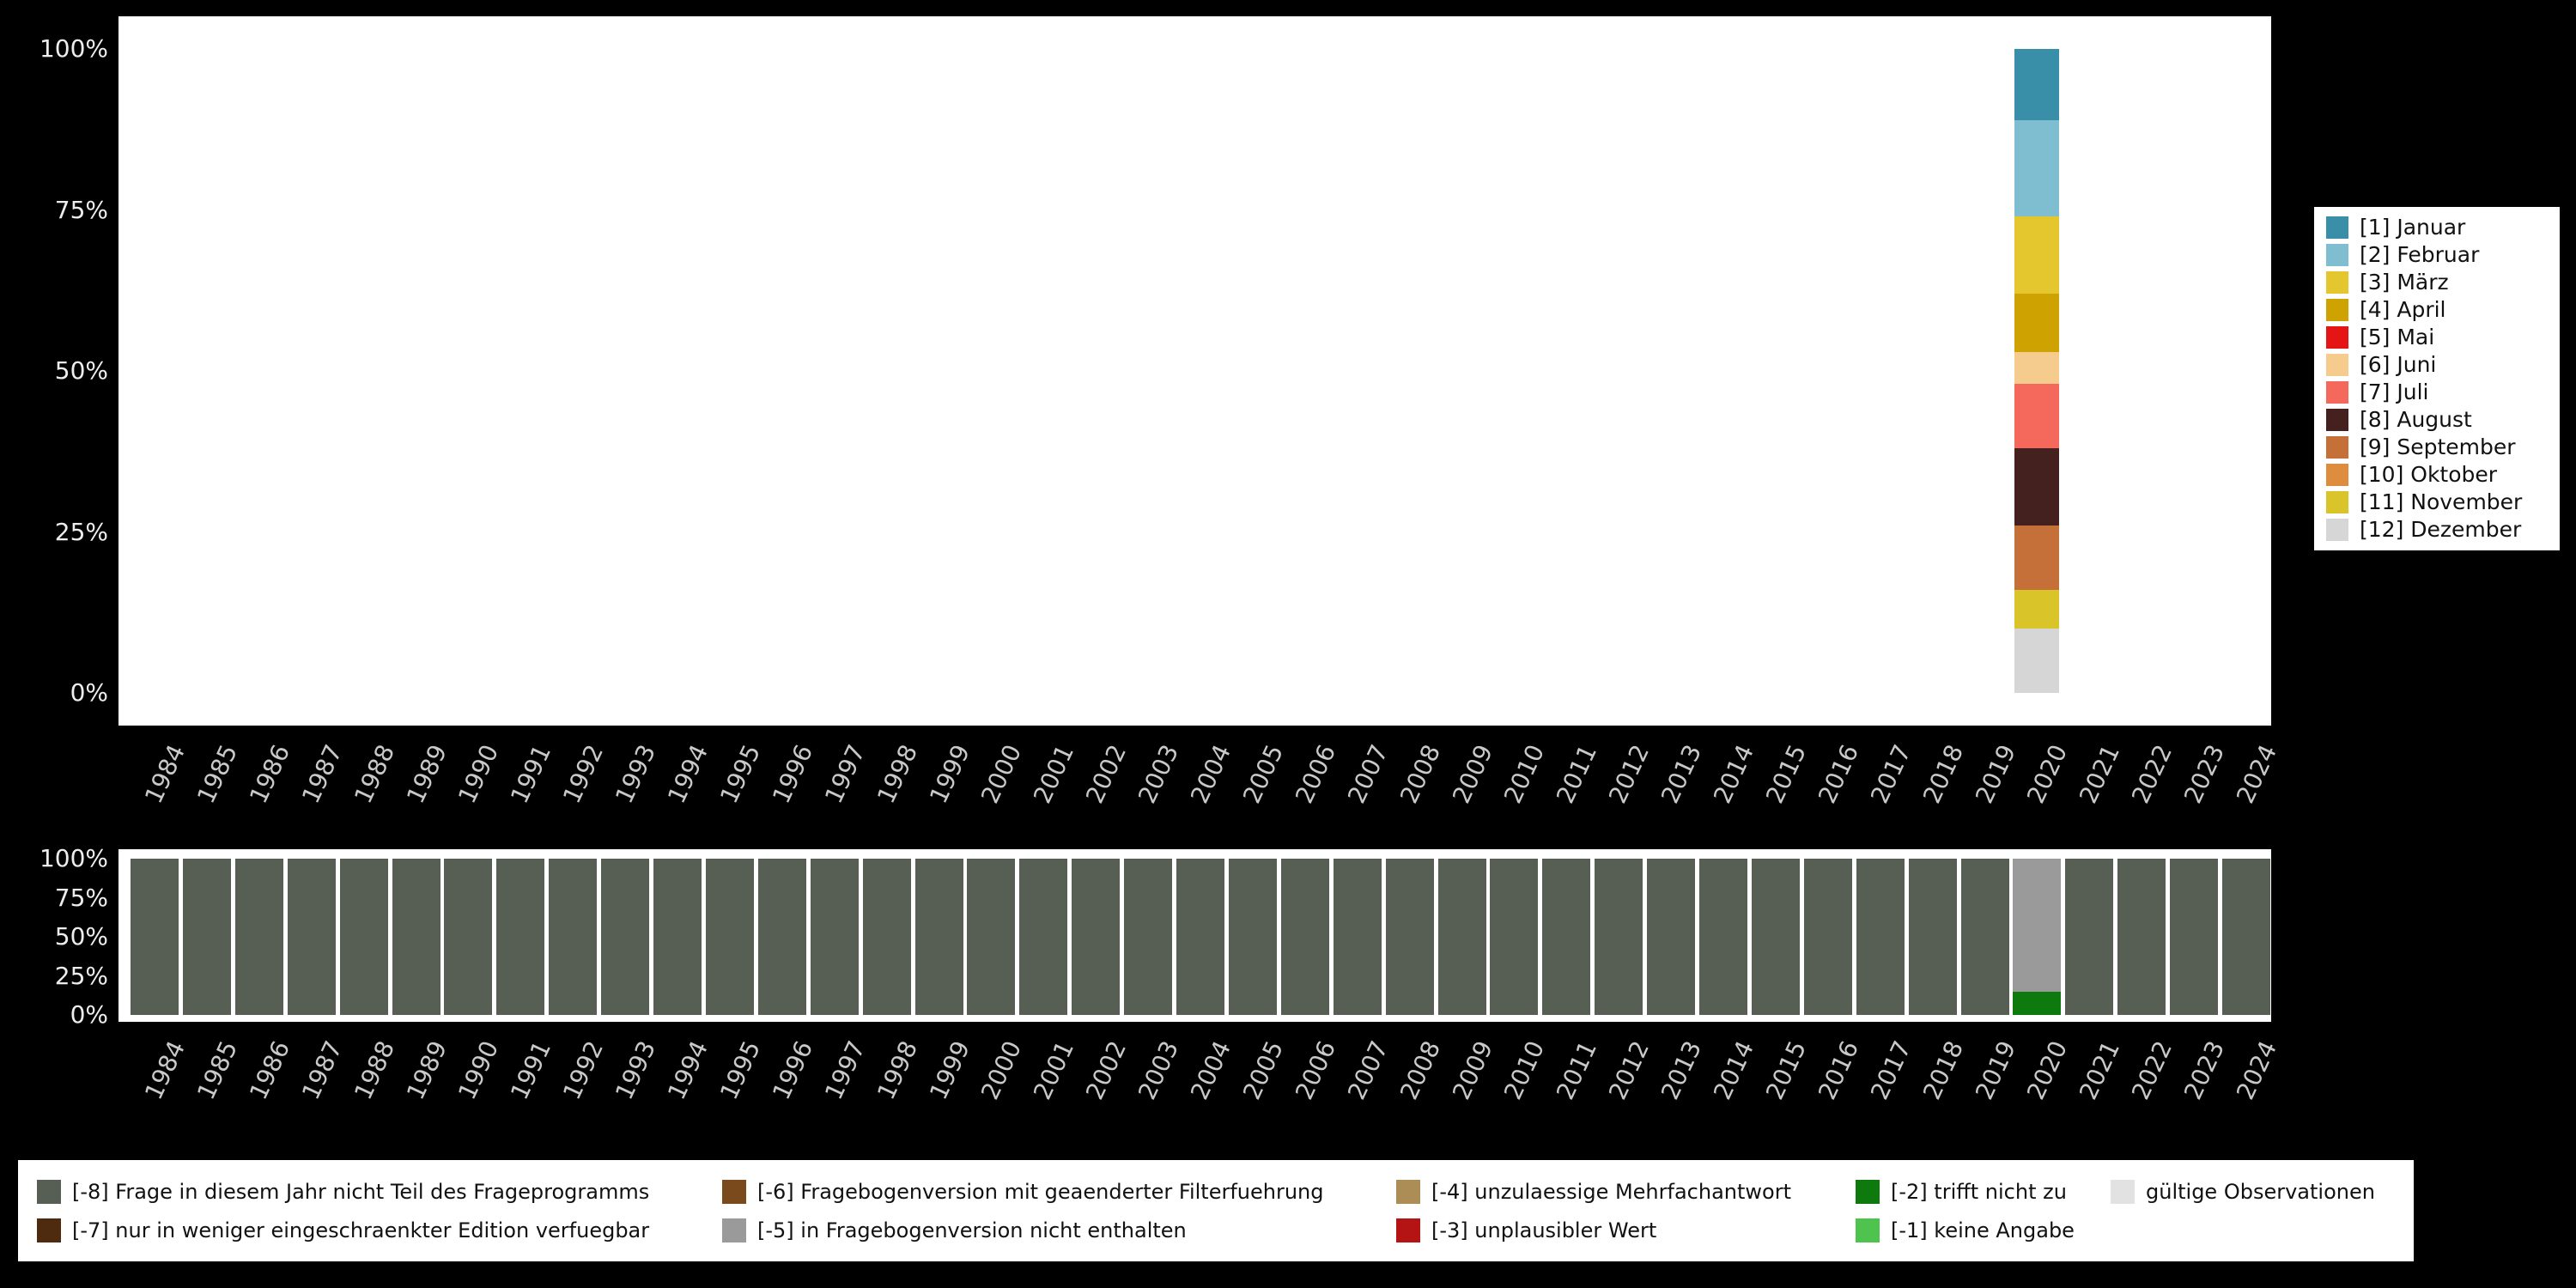  Describe the element at coordinates (2441, 501) in the screenshot. I see `legend-label: [11] November` at that location.